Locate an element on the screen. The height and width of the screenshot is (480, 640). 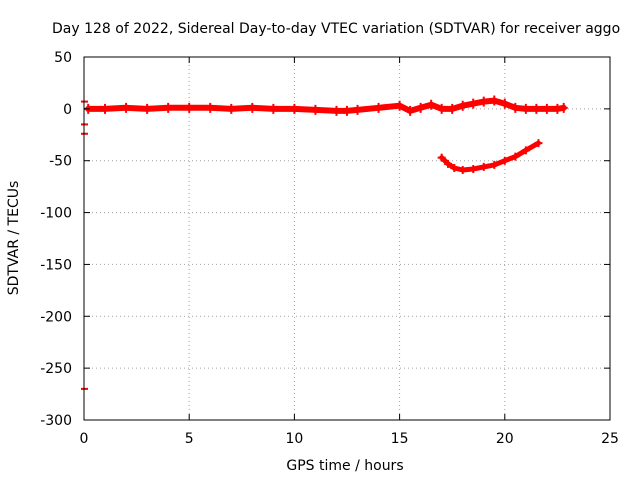
x-tick-label: 15 is located at coordinates (400, 439).